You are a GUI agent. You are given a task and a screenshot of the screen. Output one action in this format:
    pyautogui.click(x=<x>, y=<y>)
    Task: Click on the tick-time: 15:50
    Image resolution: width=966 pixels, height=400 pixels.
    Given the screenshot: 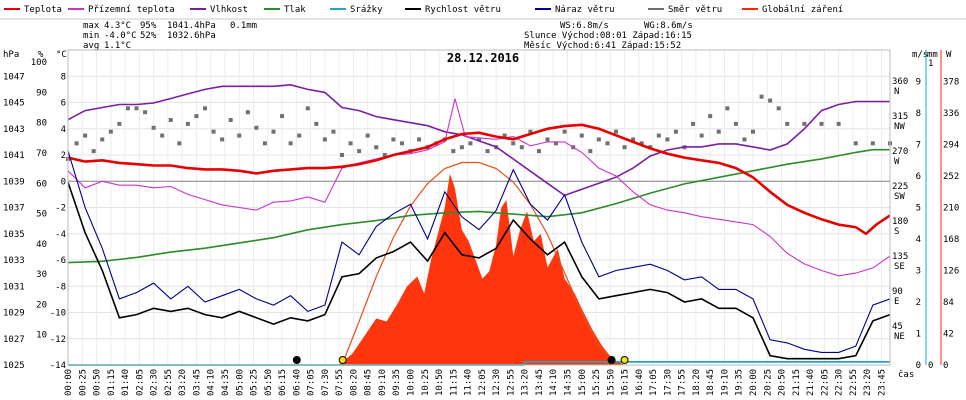 What is the action you would take?
    pyautogui.click(x=611, y=382)
    